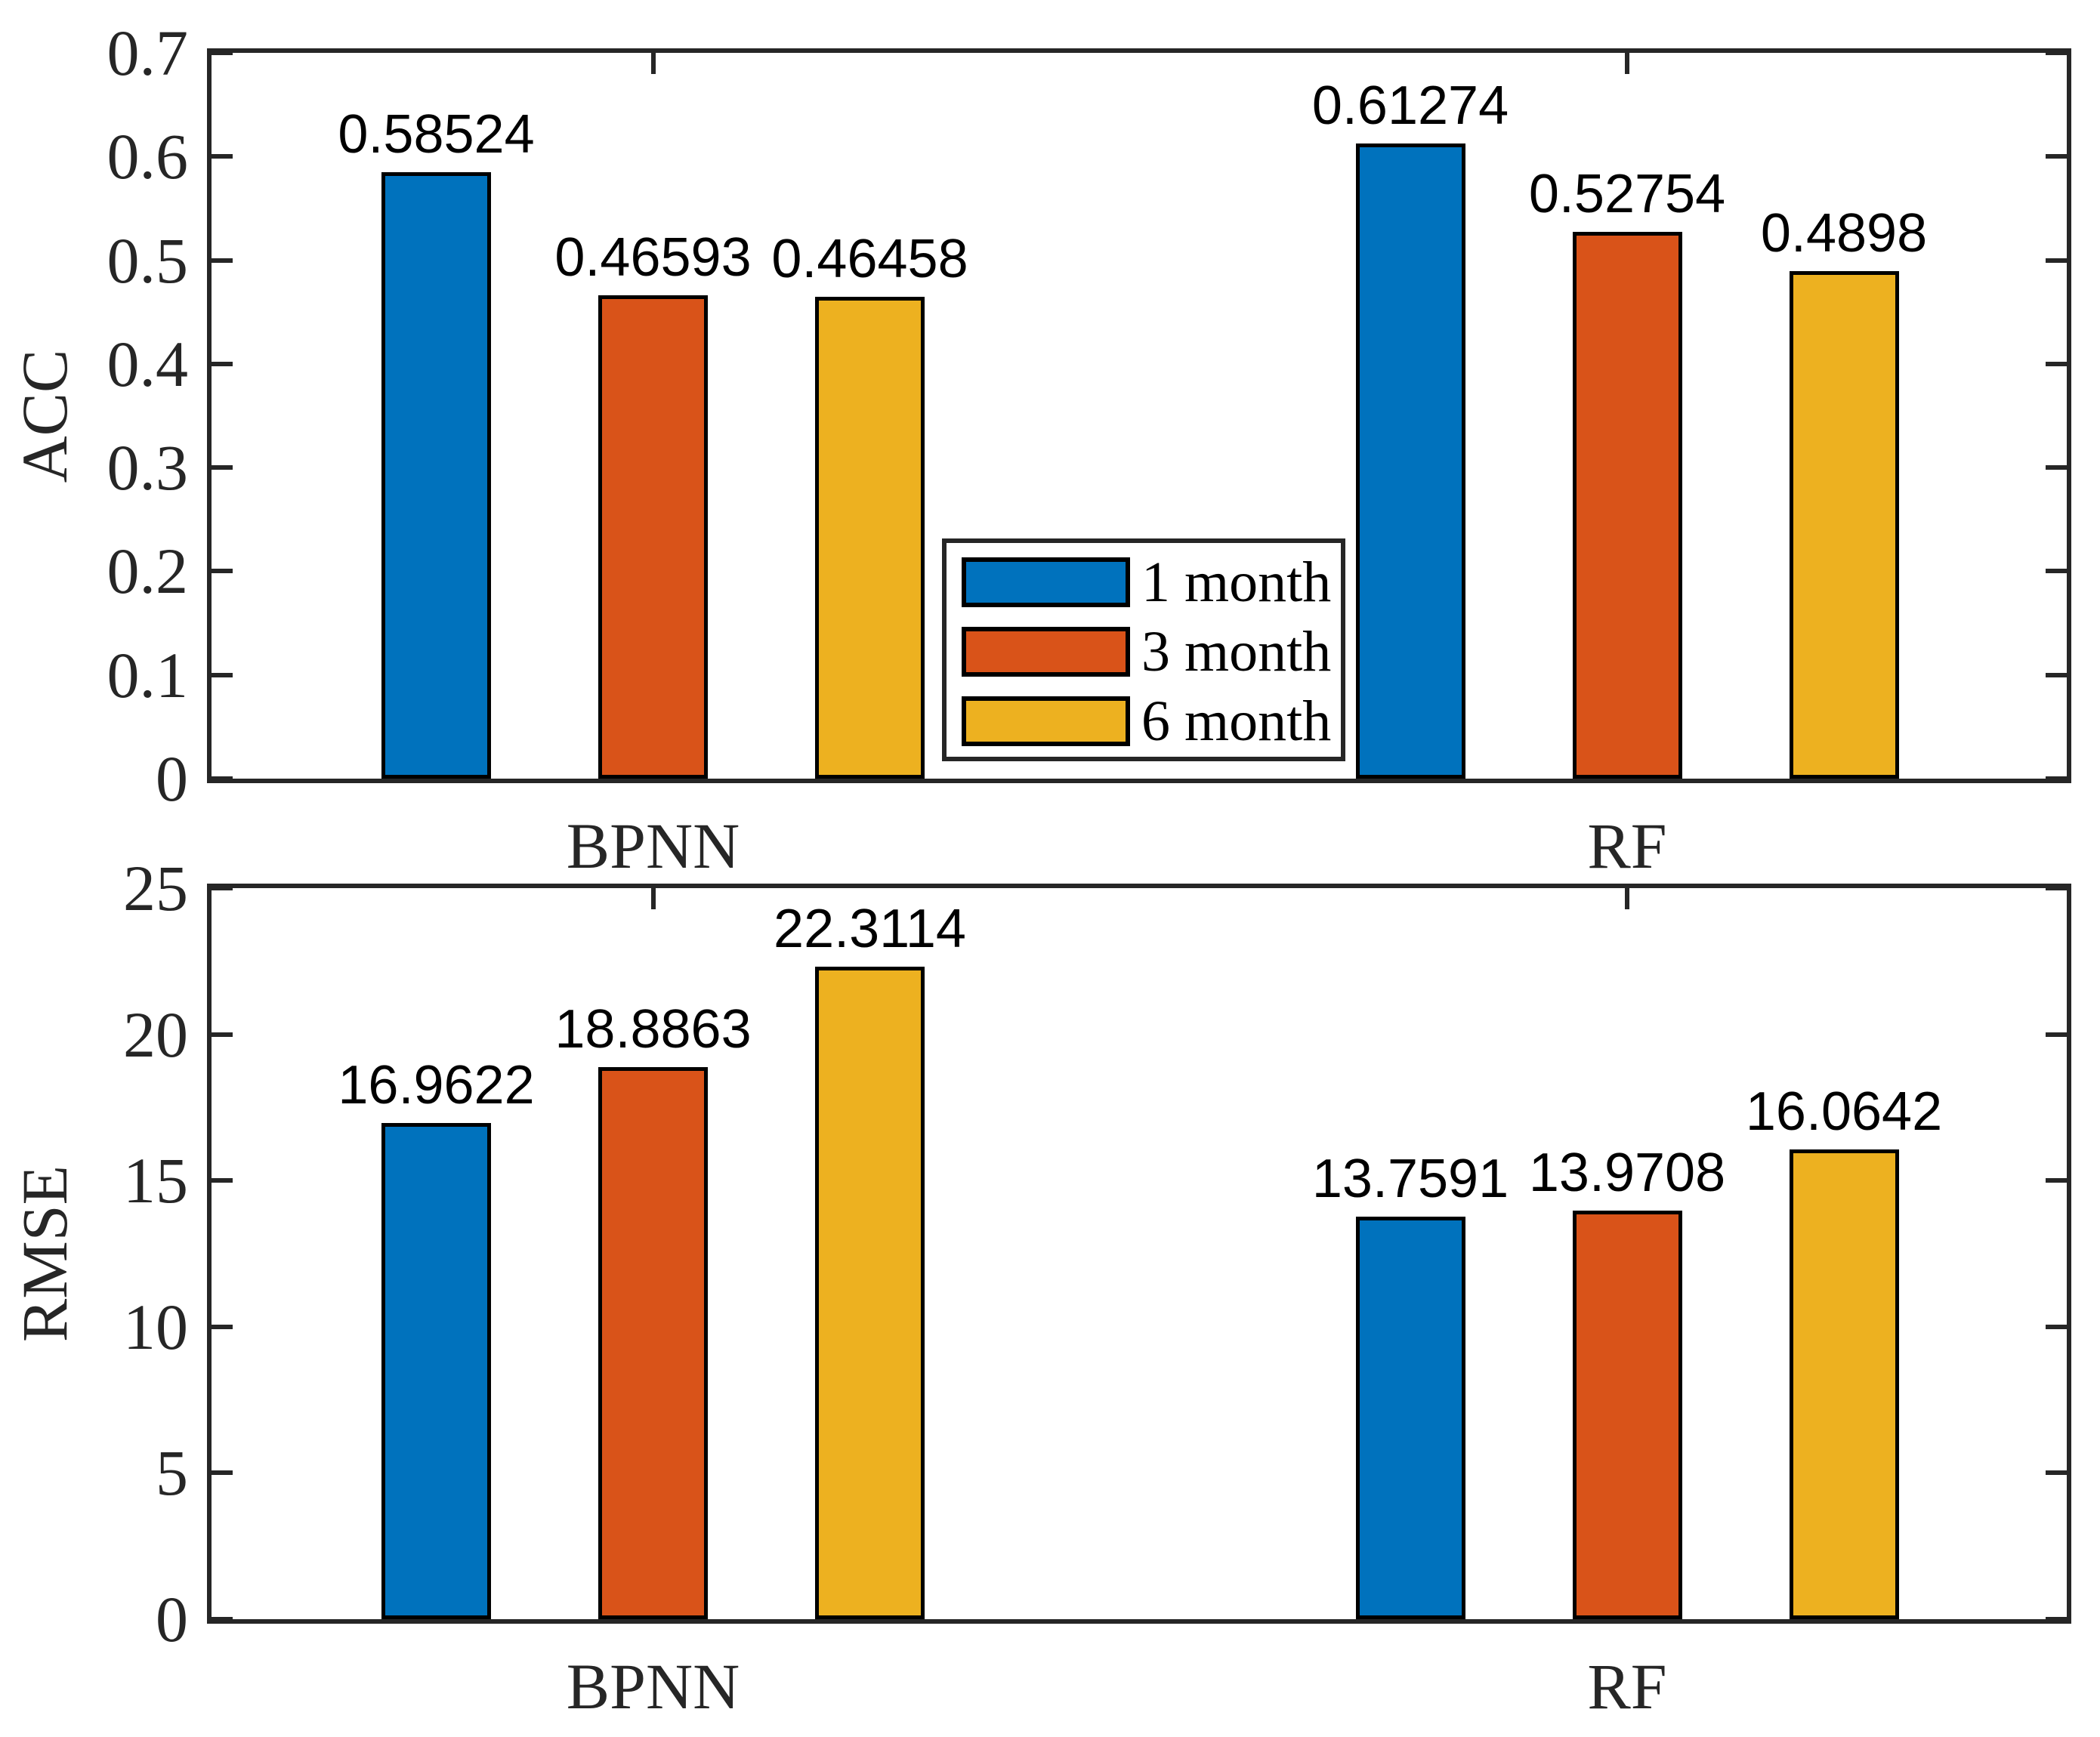 This screenshot has width=2100, height=1737. Describe the element at coordinates (869, 259) in the screenshot. I see `bar-value-label: 0.46458` at that location.